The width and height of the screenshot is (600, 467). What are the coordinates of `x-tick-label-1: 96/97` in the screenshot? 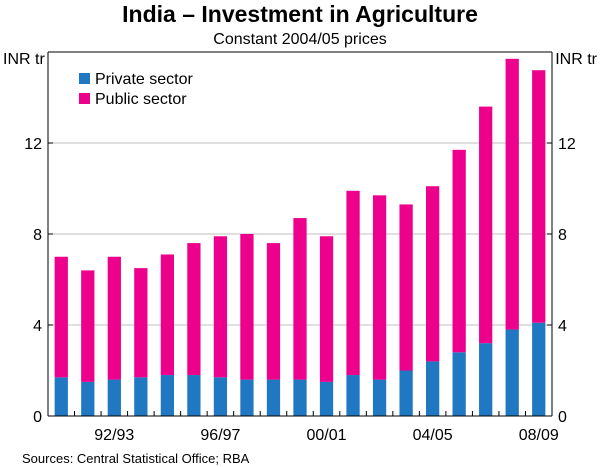 It's located at (220, 435).